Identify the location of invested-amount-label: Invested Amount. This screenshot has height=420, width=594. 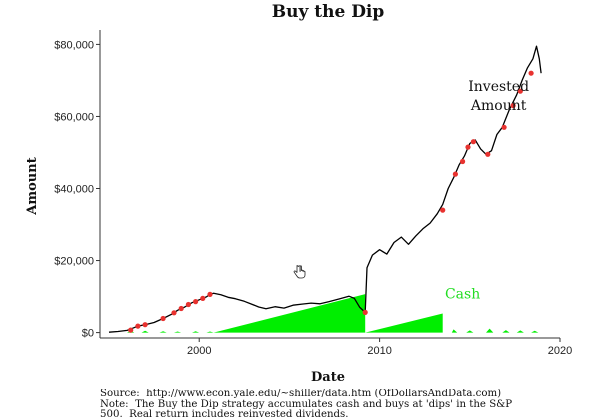
(498, 96).